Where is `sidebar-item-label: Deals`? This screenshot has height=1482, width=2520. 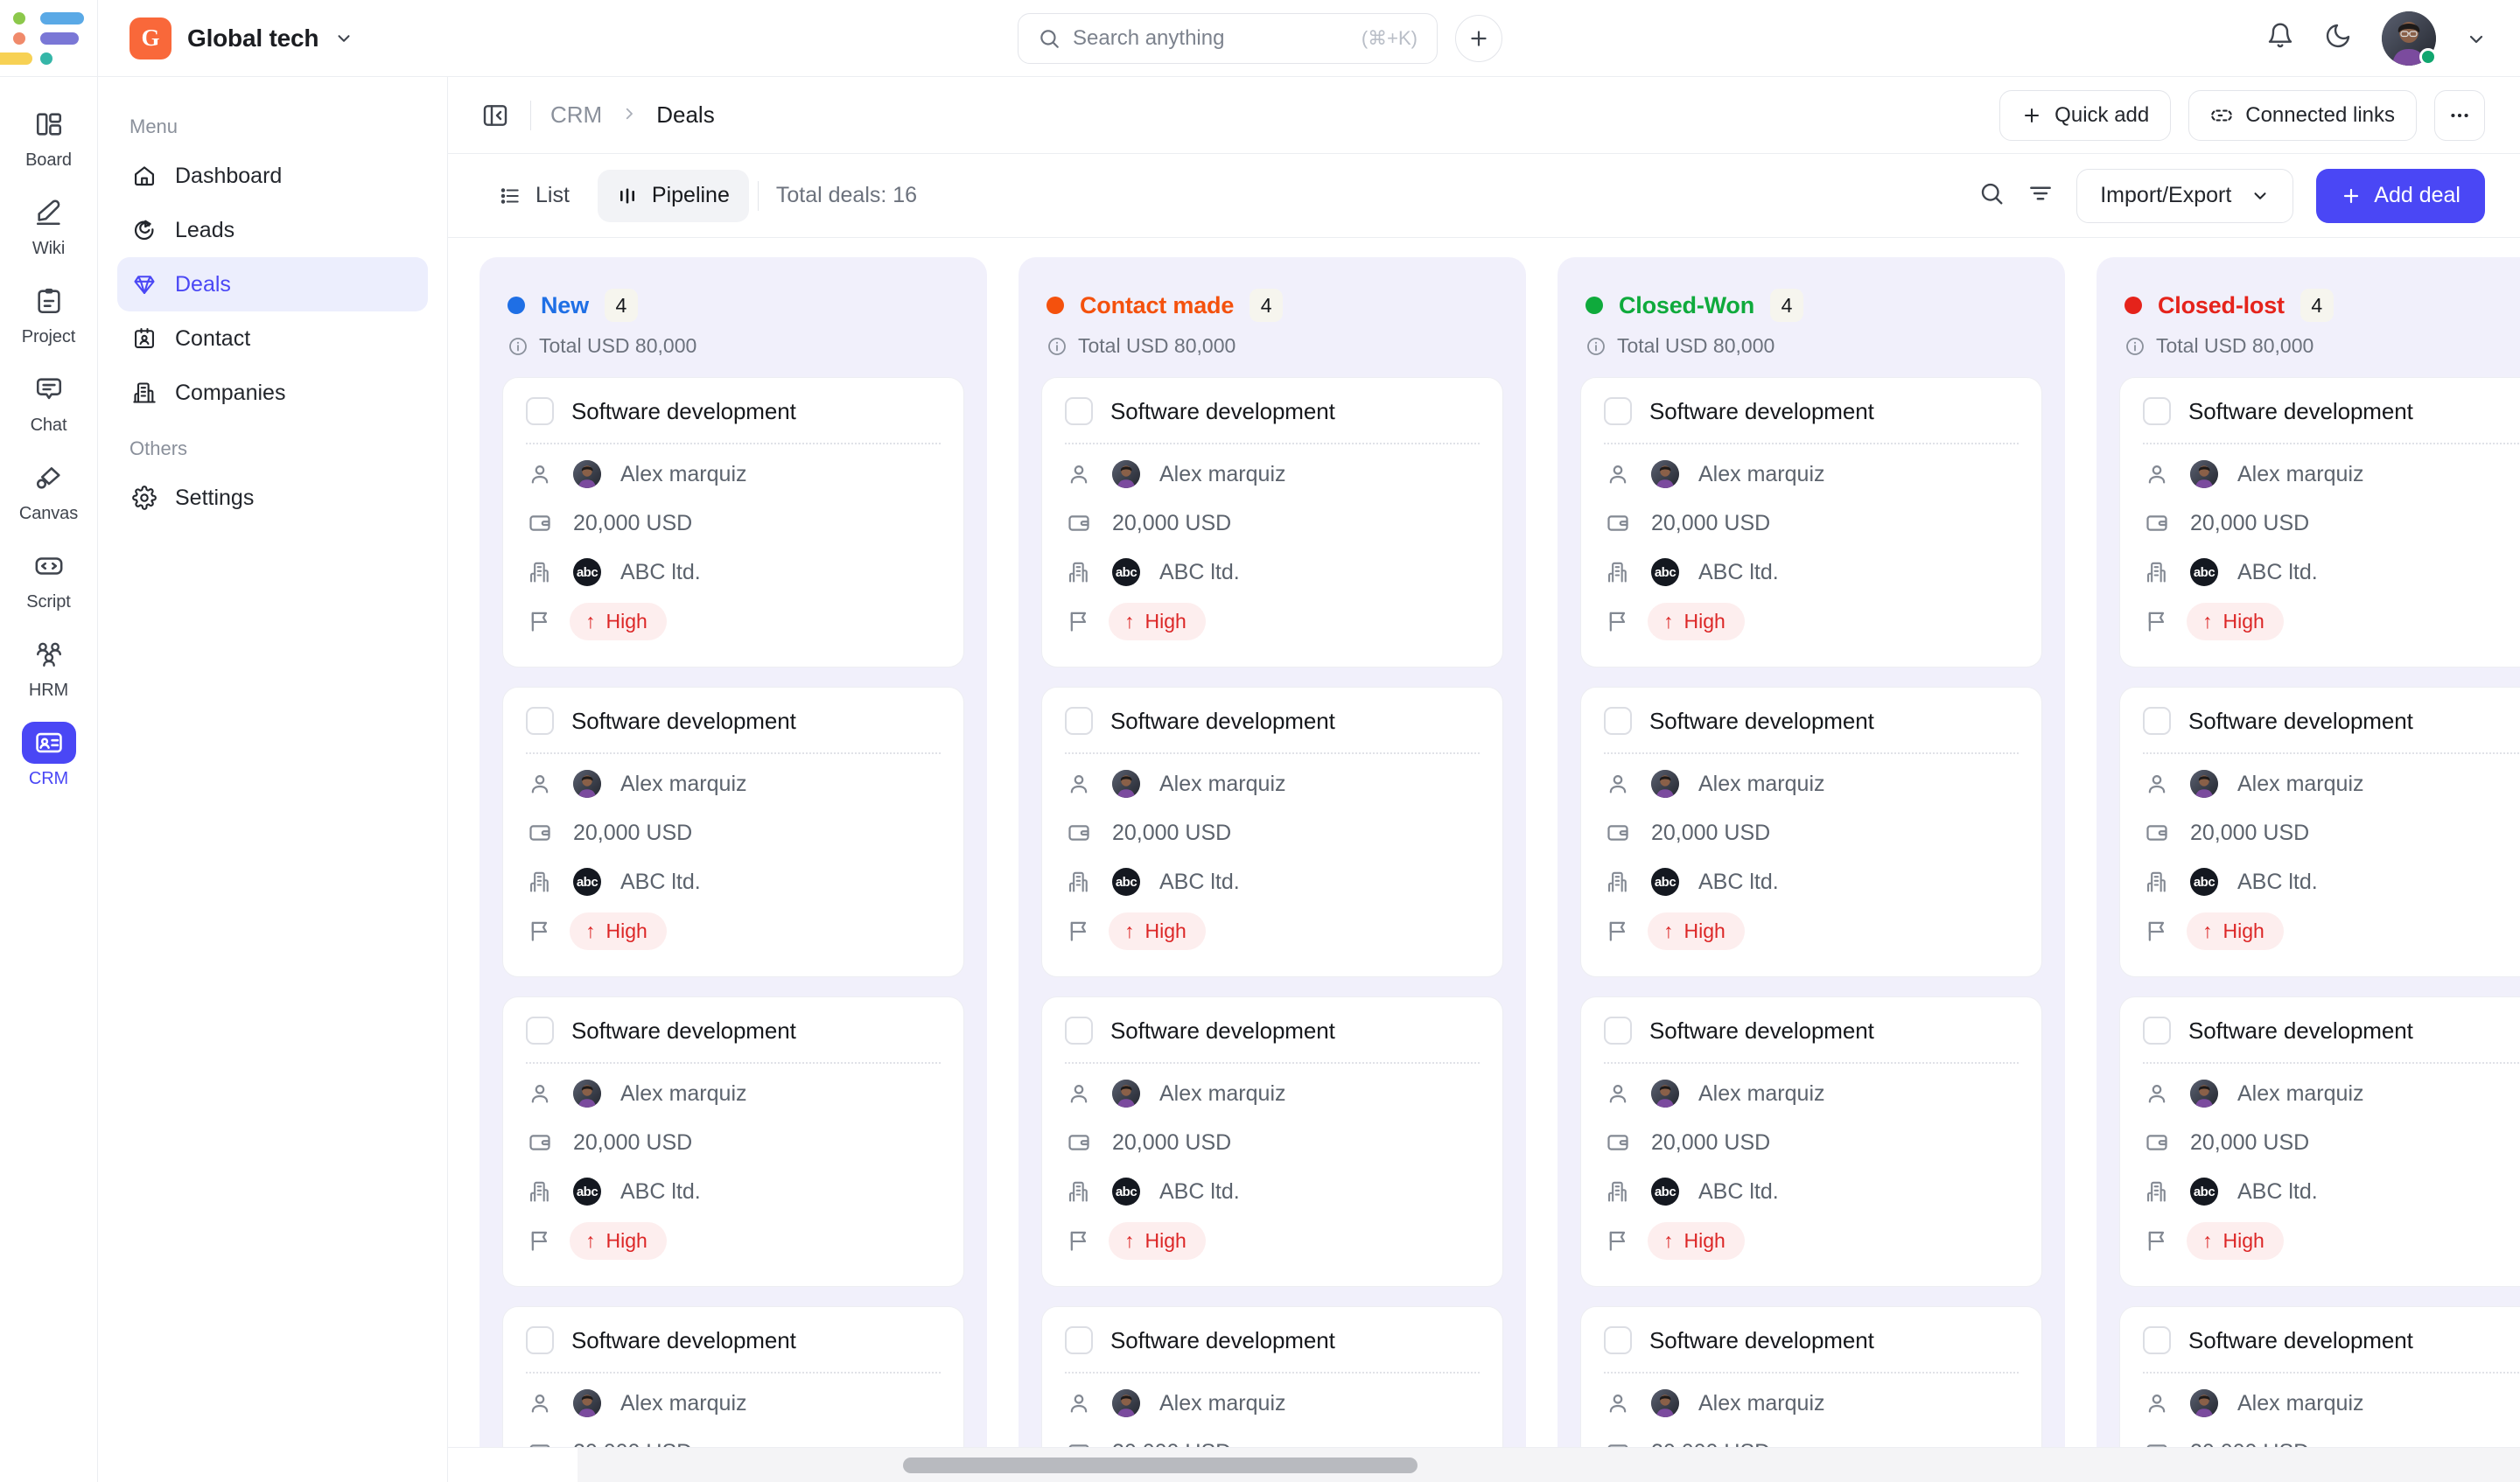
sidebar-item-label: Deals is located at coordinates (203, 284).